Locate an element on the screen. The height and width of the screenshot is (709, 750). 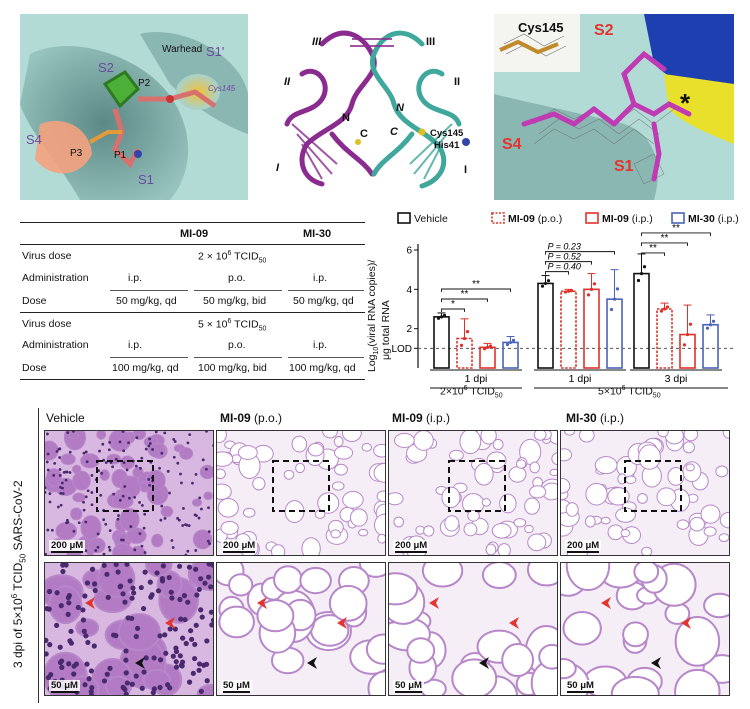
col-name: Vehicle is located at coordinates (65, 418).